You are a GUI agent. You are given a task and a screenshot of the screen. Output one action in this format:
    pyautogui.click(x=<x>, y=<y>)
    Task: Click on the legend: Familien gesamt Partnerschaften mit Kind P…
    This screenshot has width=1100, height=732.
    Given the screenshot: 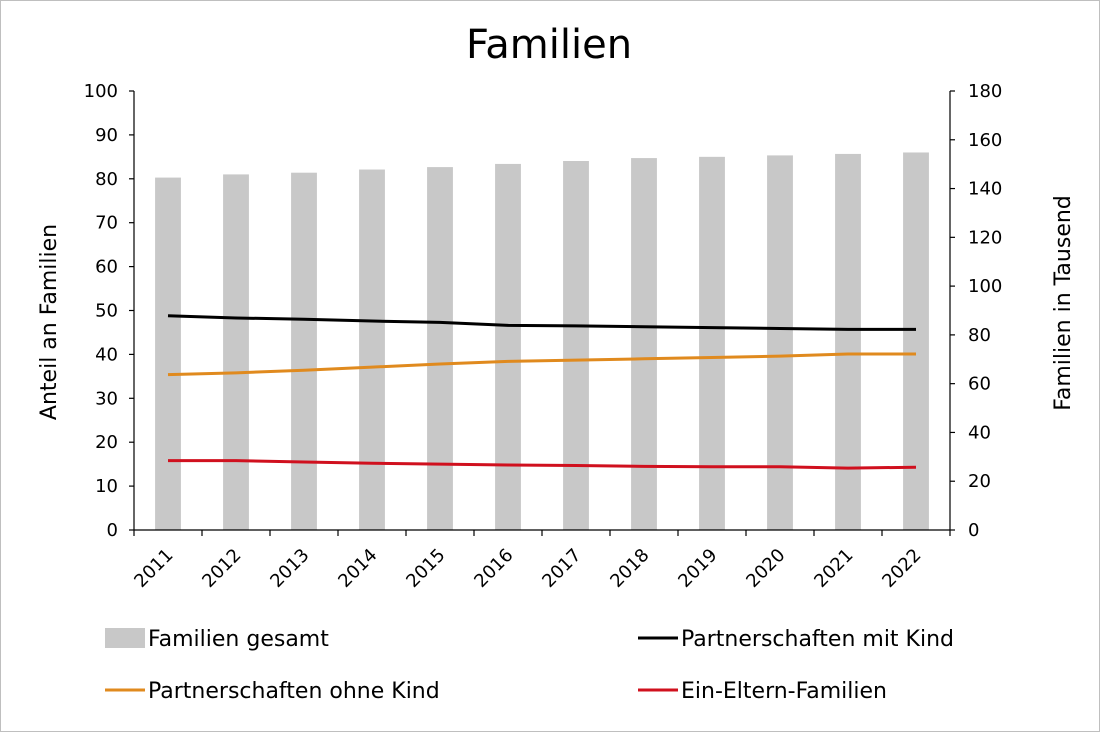 What is the action you would take?
    pyautogui.click(x=529, y=665)
    